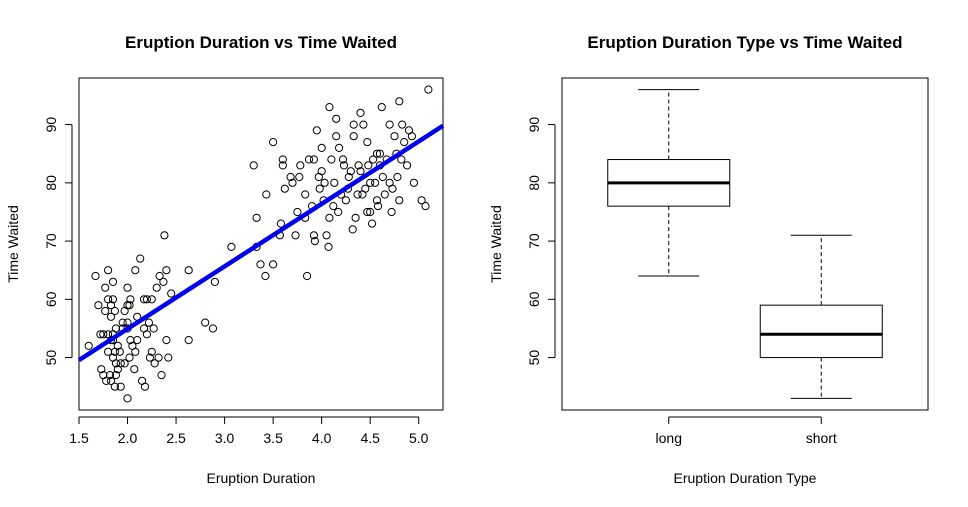  I want to click on scatter-x-axis-label: Eruption Duration, so click(261, 478).